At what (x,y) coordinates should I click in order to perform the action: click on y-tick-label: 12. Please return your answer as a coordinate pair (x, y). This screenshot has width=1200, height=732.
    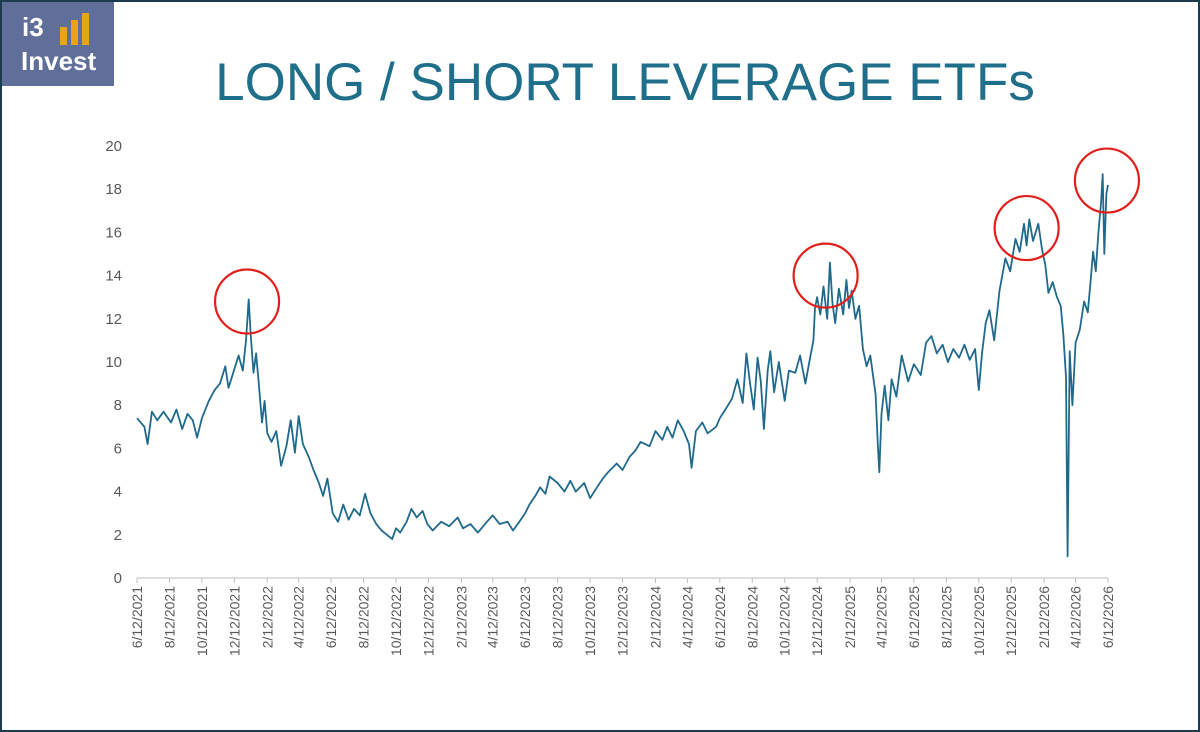
    Looking at the image, I should click on (113, 319).